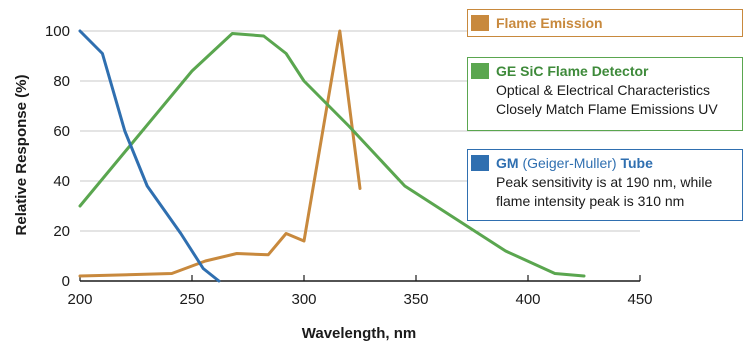 The image size is (746, 347). Describe the element at coordinates (636, 163) in the screenshot. I see `legend-title-gm-c: Tube` at that location.